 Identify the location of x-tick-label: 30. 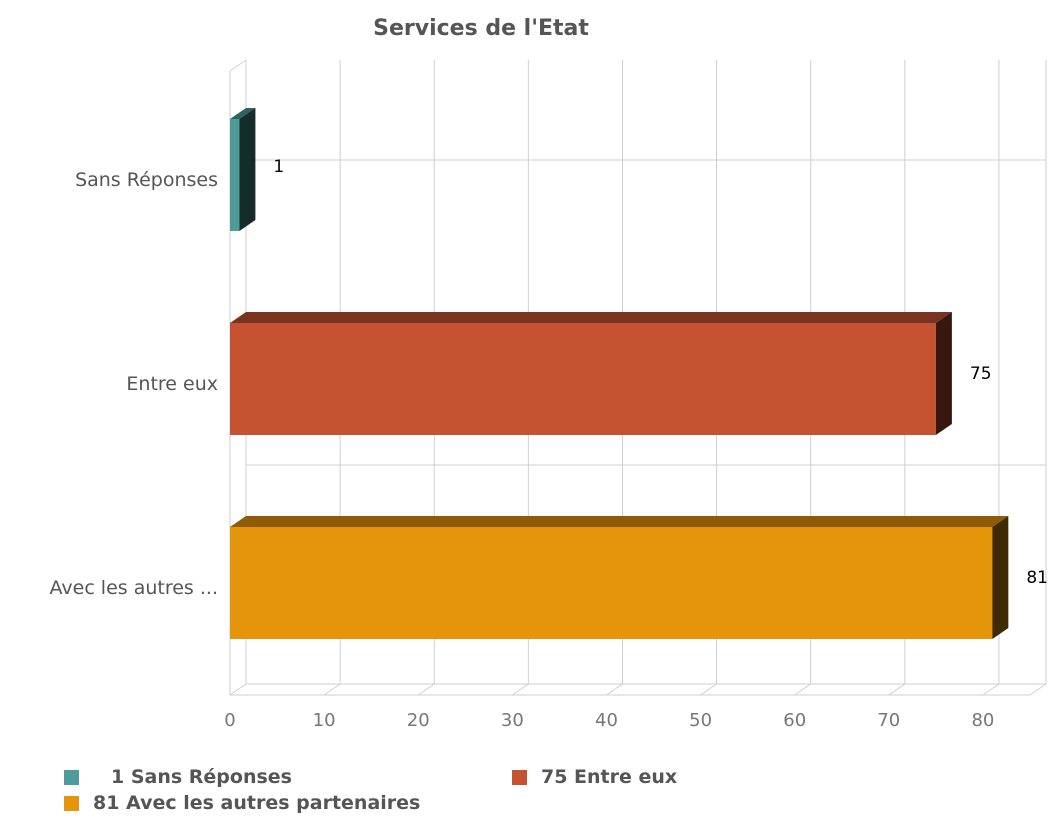
(512, 720).